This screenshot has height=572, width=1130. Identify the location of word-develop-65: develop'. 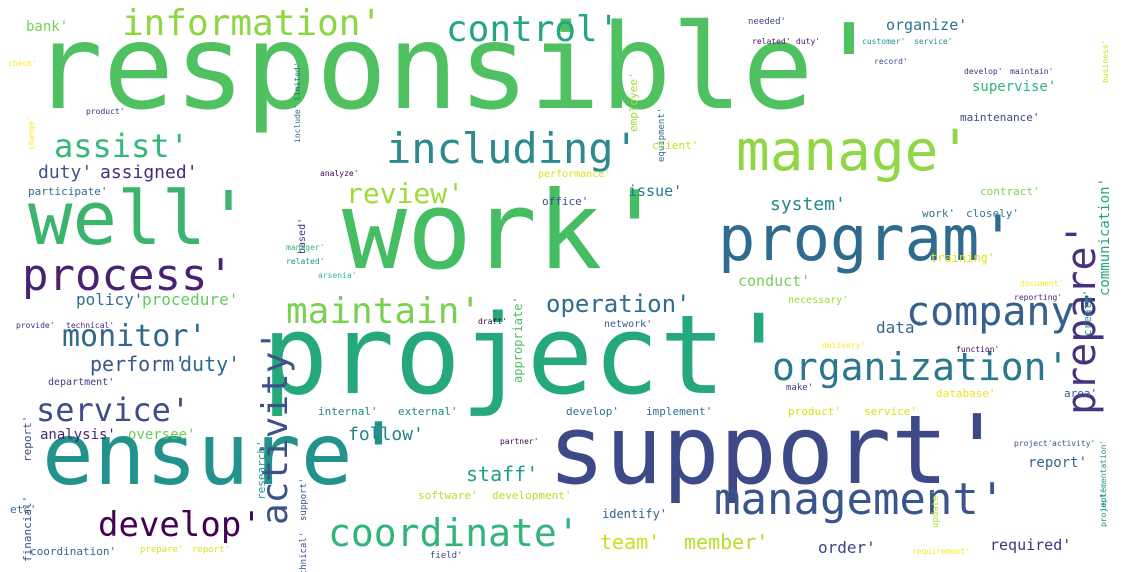
(592, 411).